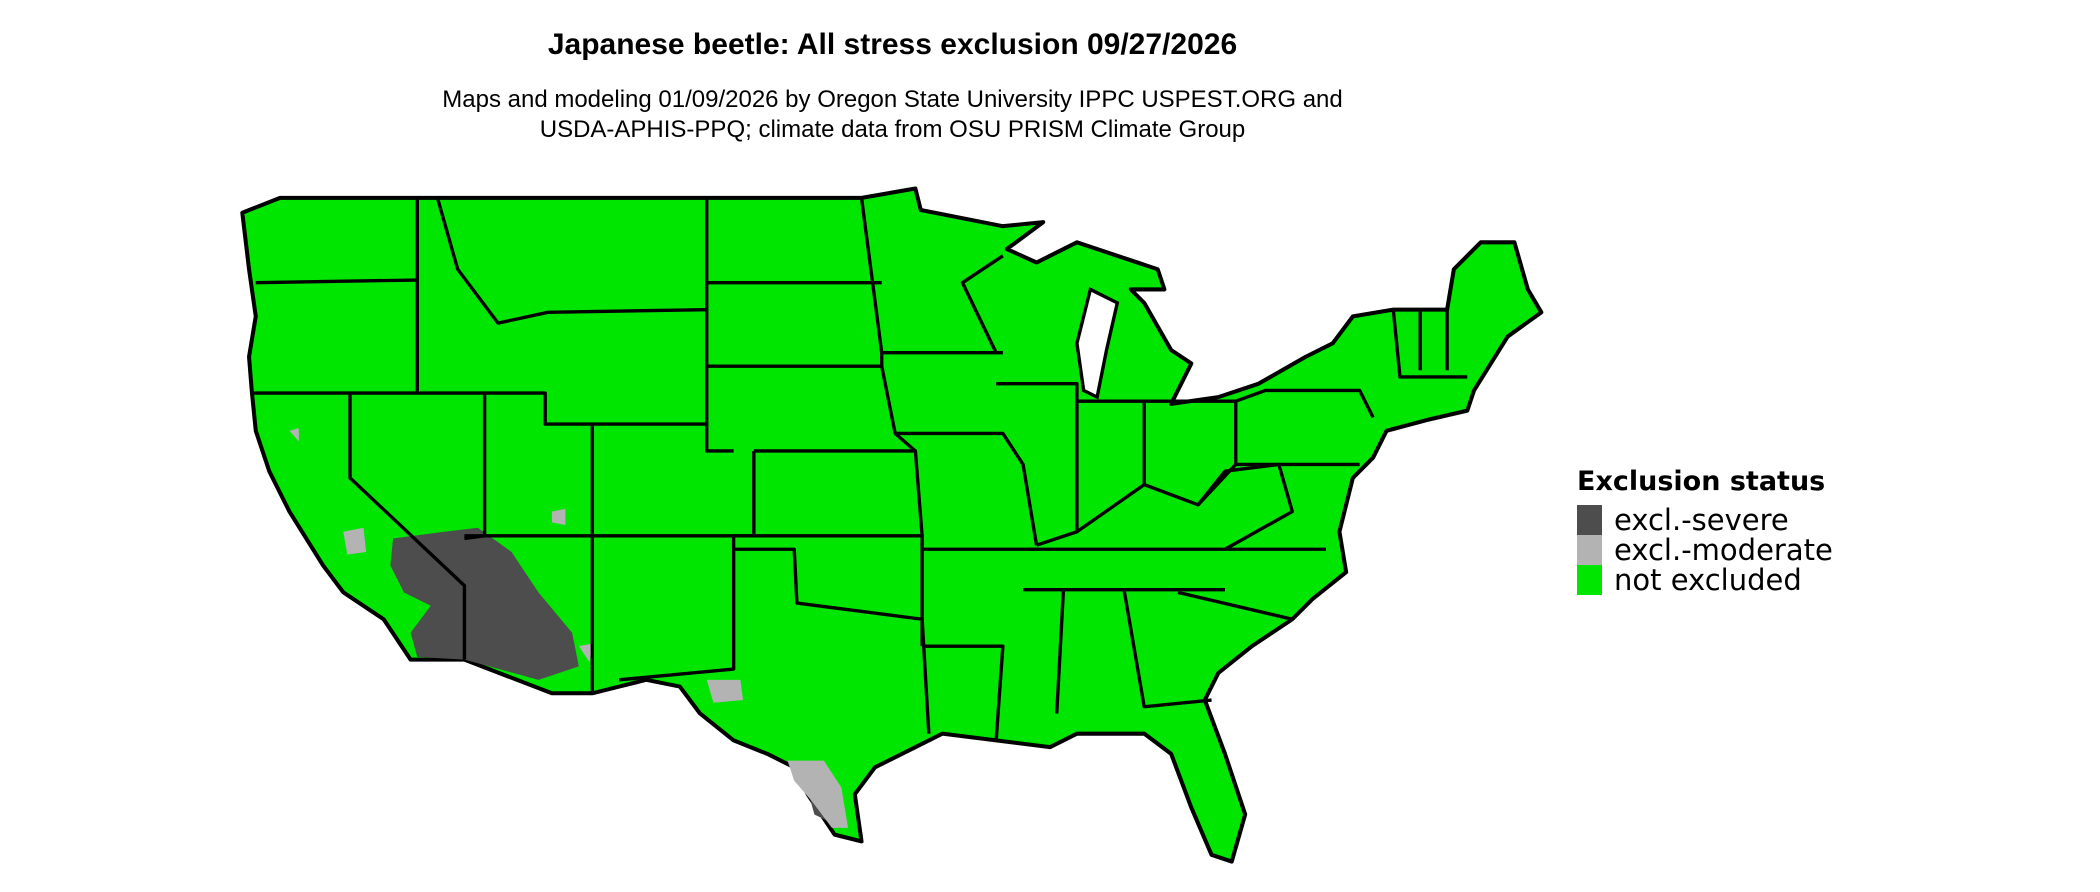  I want to click on legend-label: excl.-moderate, so click(1723, 550).